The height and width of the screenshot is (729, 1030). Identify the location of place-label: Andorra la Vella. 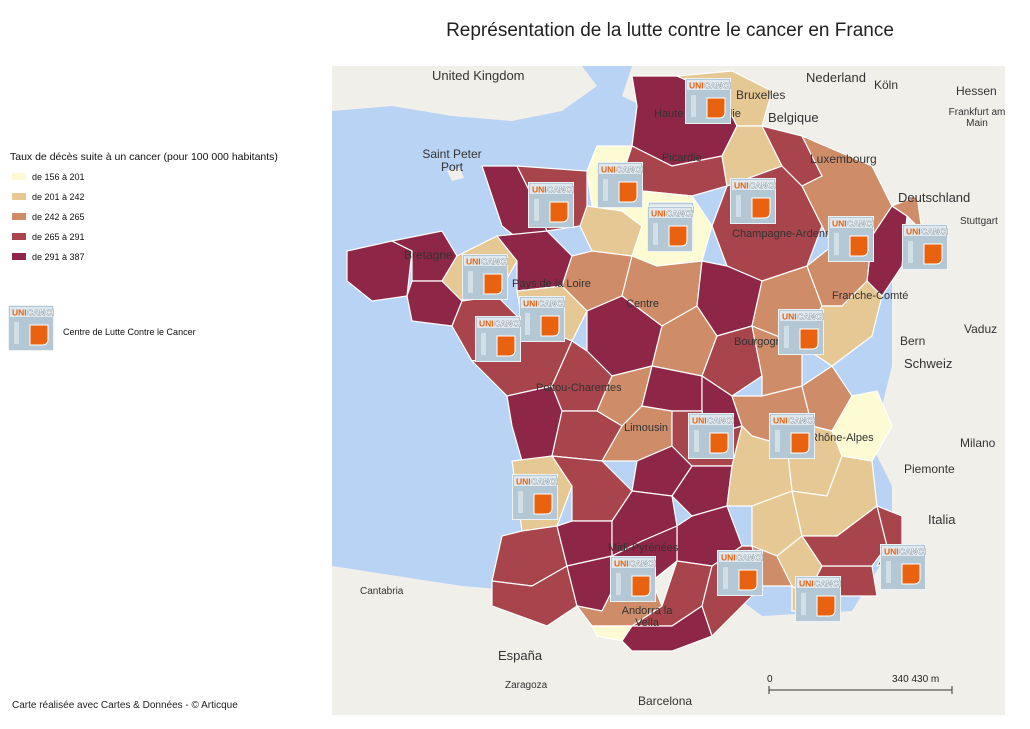
(647, 617).